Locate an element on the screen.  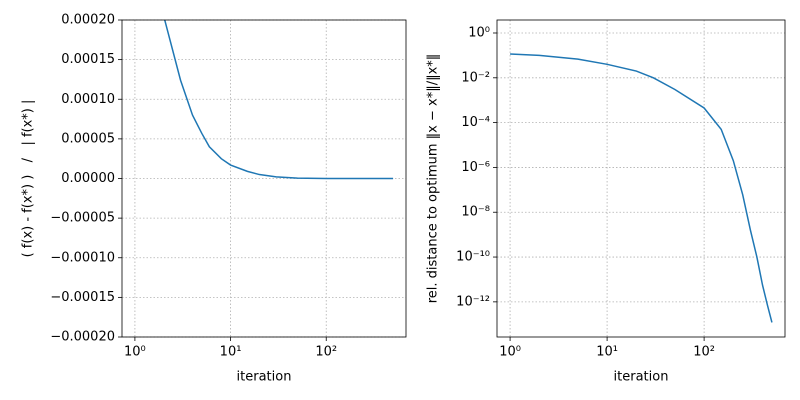
y-tick-label: 10⁻² is located at coordinates (475, 77).